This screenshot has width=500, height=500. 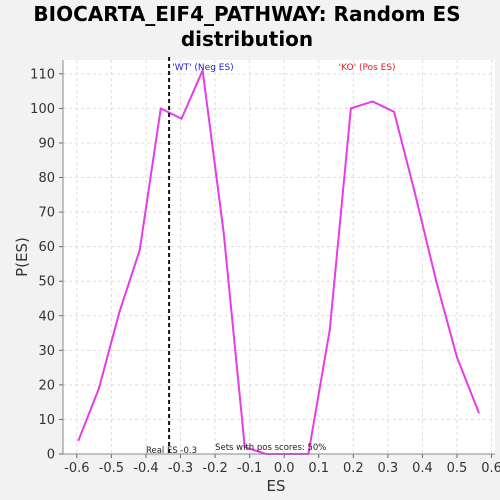 What do you see at coordinates (22, 257) in the screenshot?
I see `y-axis-title: P(ES)` at bounding box center [22, 257].